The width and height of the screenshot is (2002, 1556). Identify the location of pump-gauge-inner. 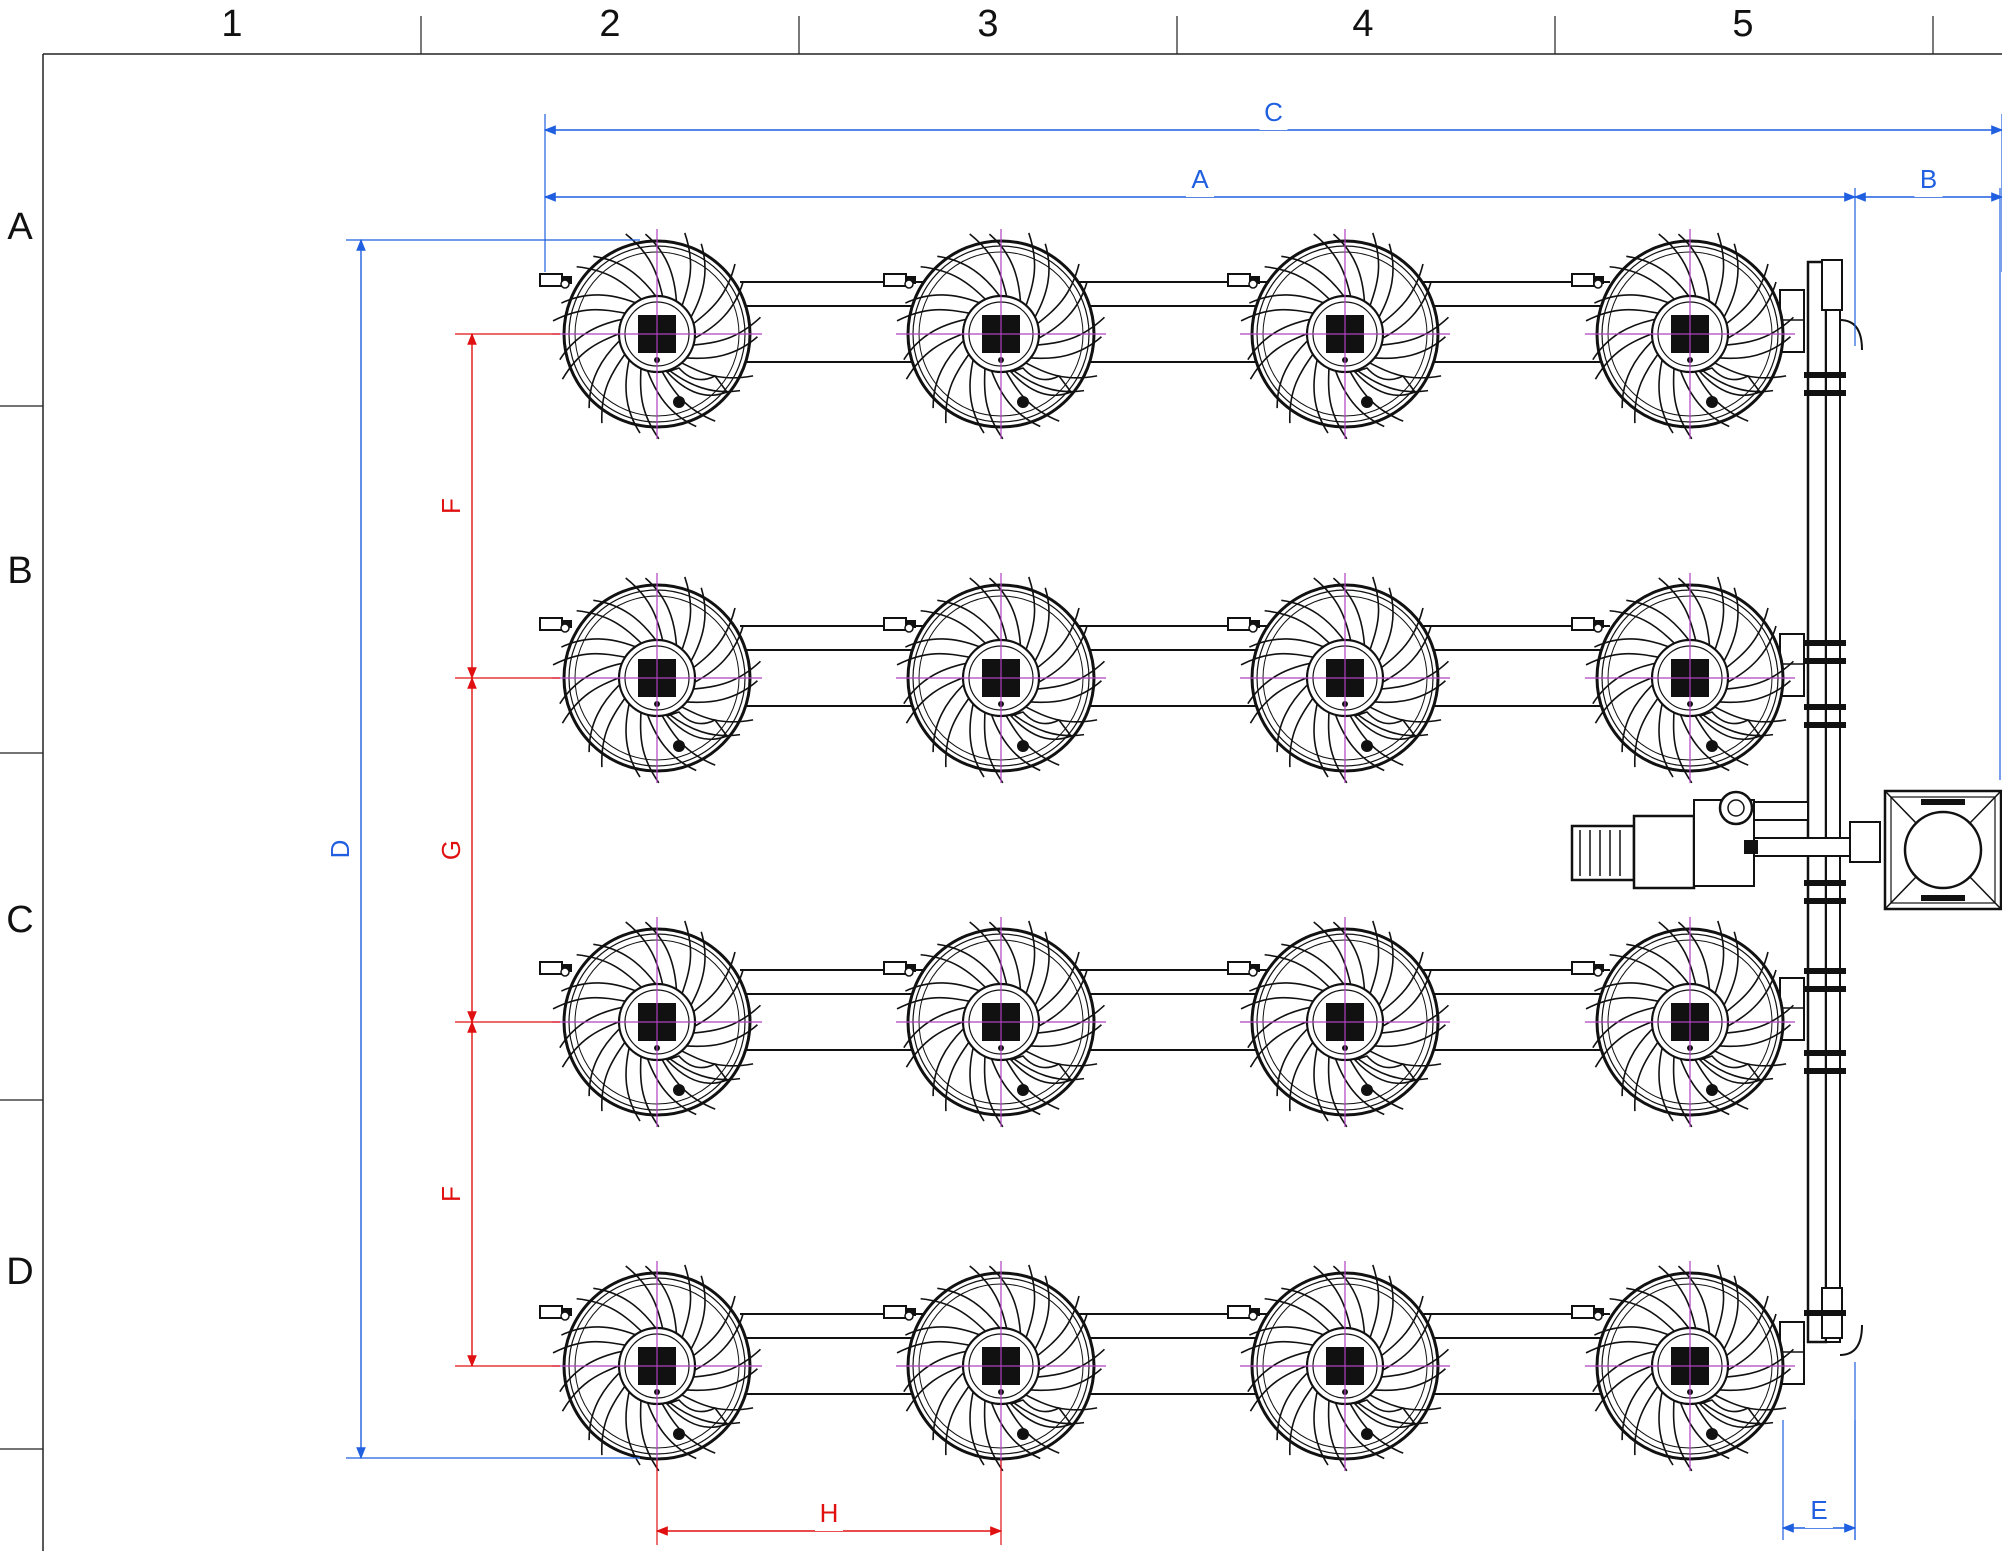
(1736, 808).